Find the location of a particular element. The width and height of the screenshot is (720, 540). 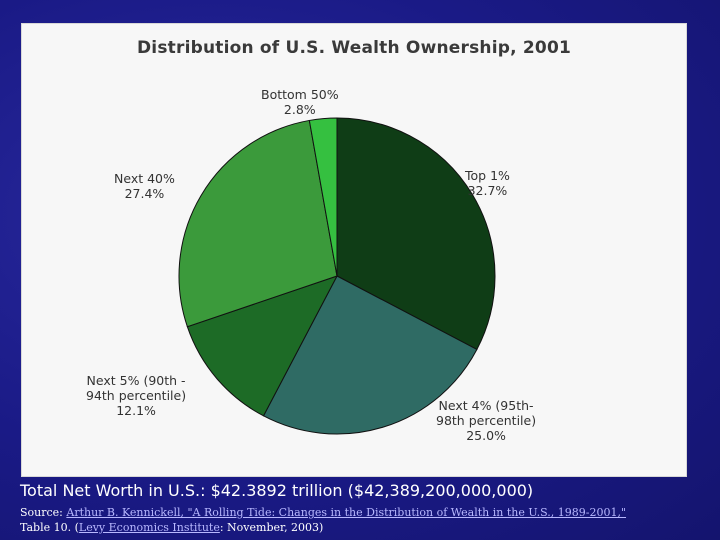

label-next-4-pct: 25.0% is located at coordinates (486, 435).